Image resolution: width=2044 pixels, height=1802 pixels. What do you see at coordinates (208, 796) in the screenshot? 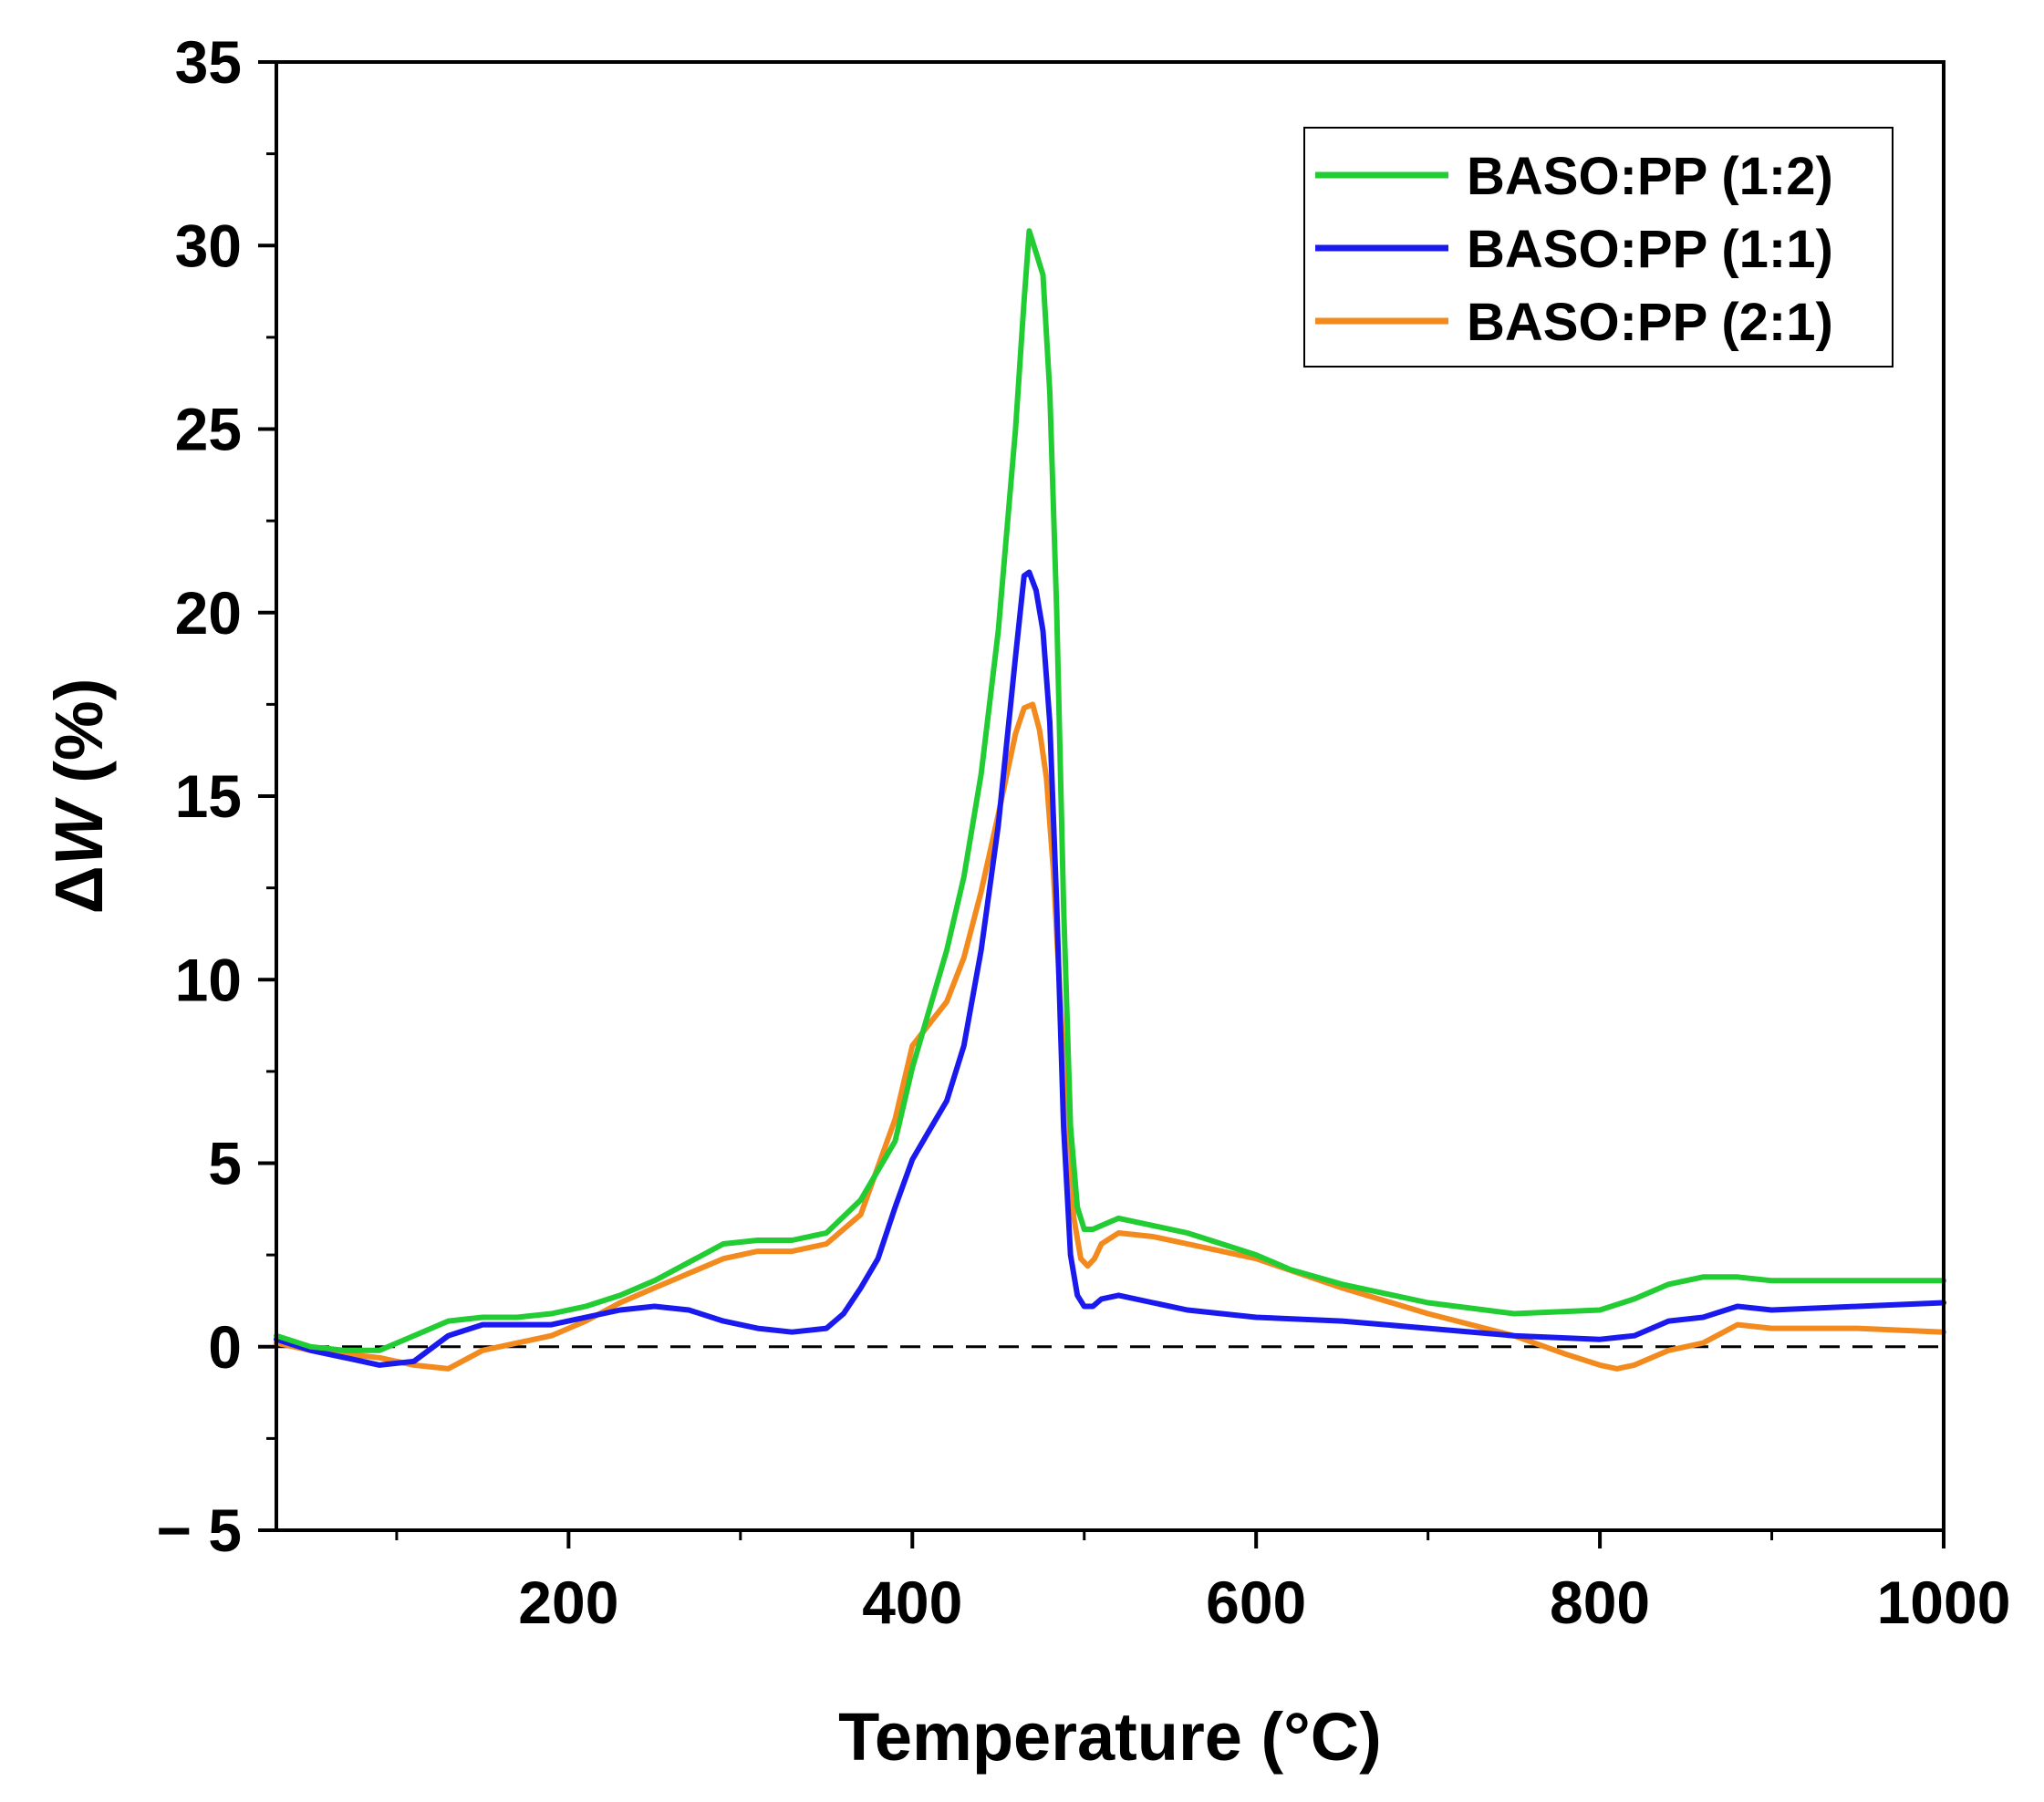
I see `y-tick-label: 15` at bounding box center [208, 796].